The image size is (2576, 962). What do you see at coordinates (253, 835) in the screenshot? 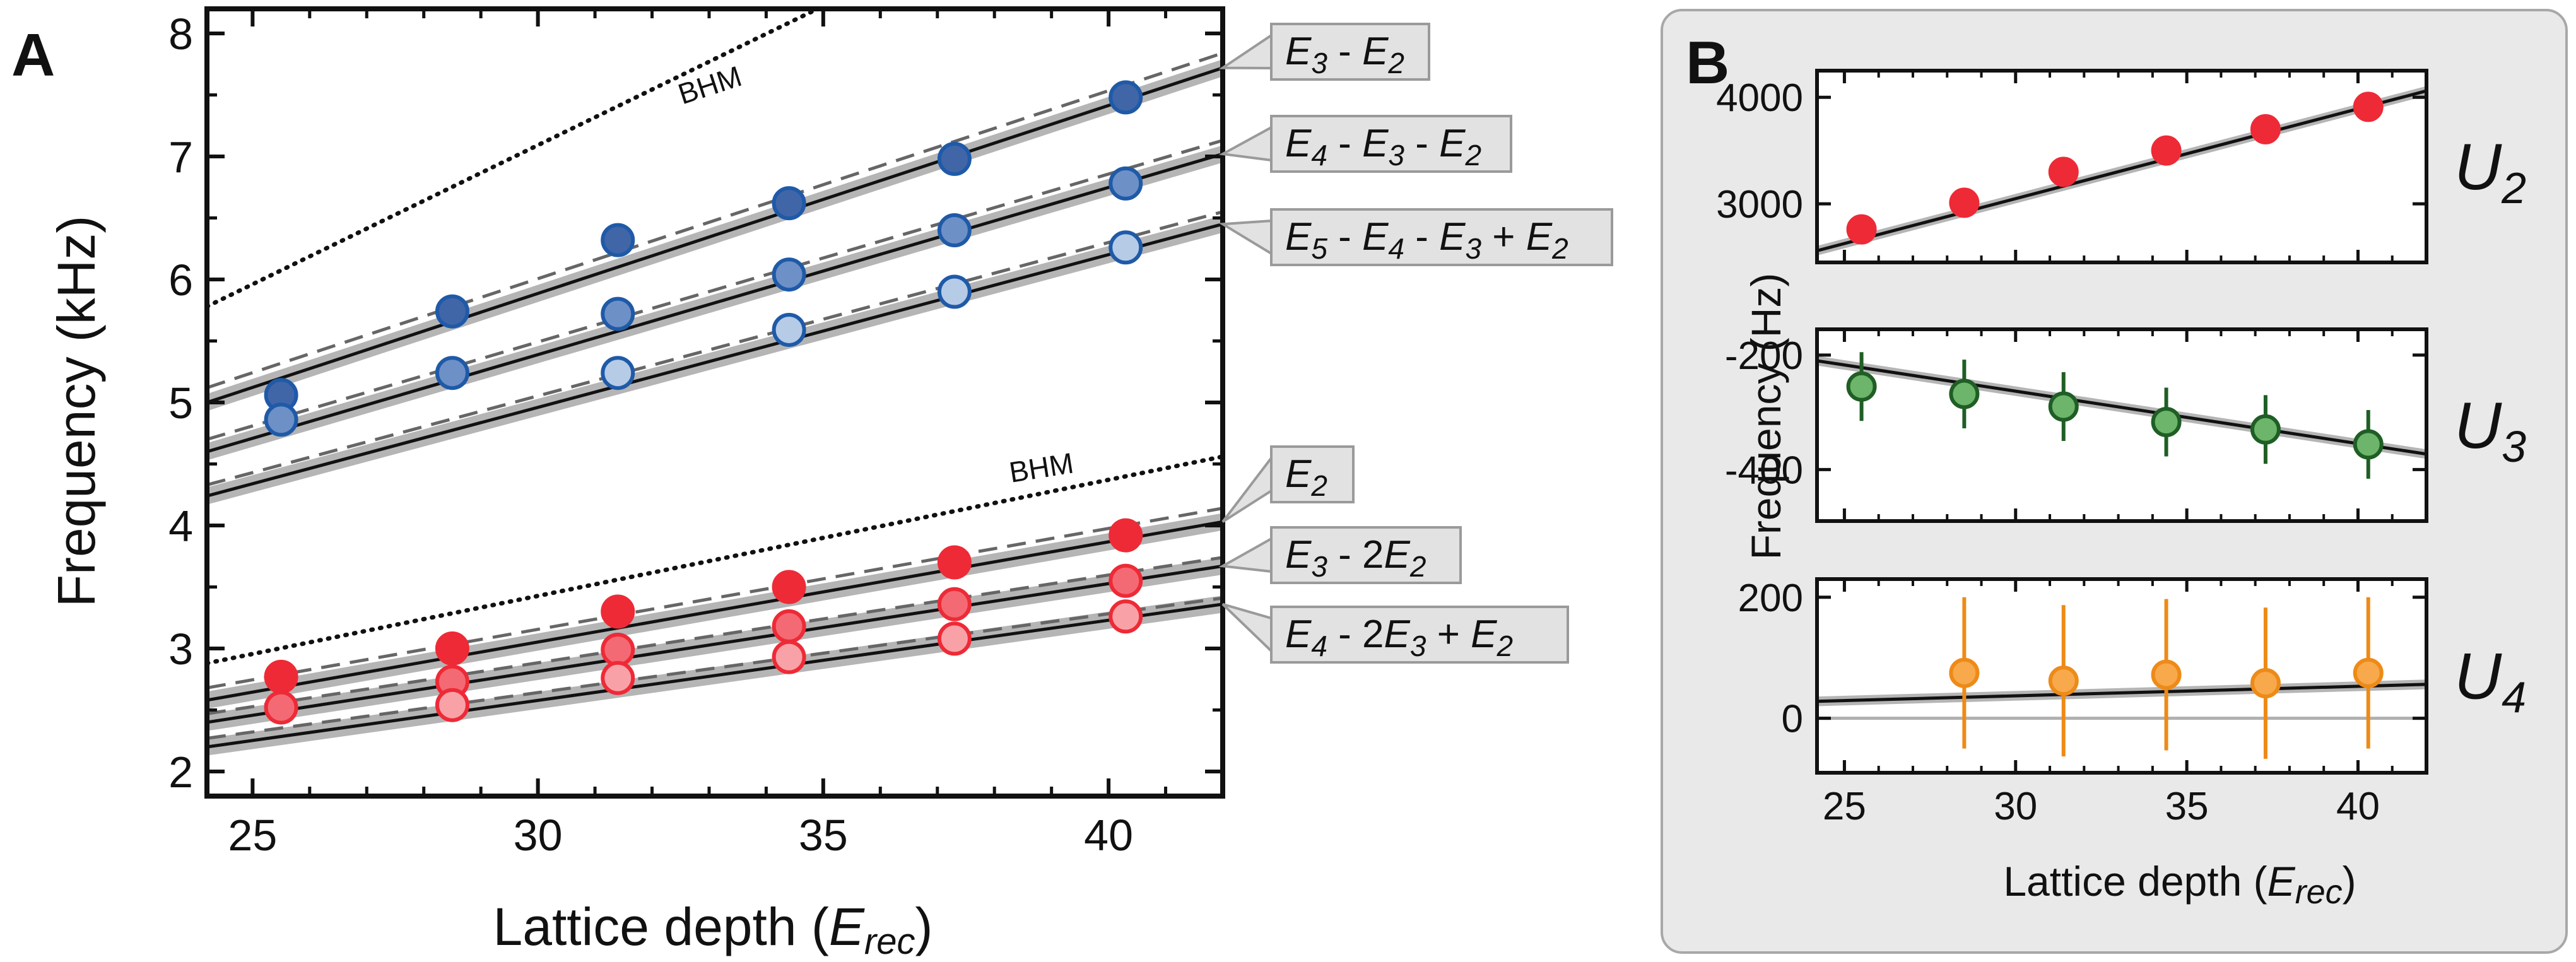
I see `x-tick-label: 25` at bounding box center [253, 835].